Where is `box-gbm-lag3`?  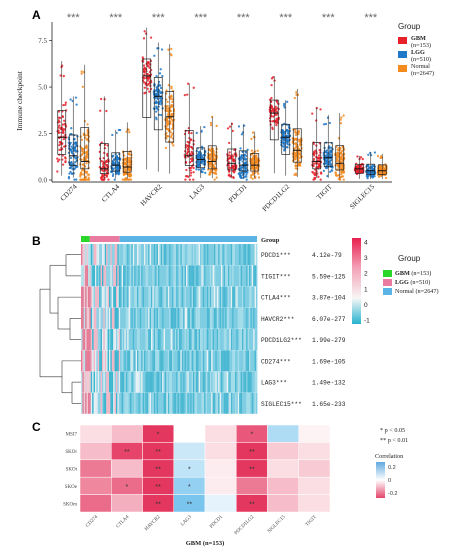 box-gbm-lag3 is located at coordinates (189, 131).